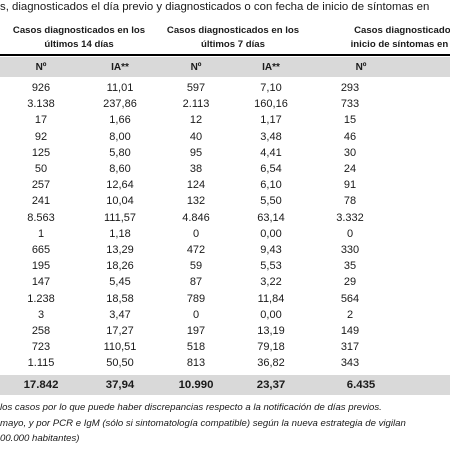 The width and height of the screenshot is (450, 450). What do you see at coordinates (196, 266) in the screenshot?
I see `cell-count-7: 59` at bounding box center [196, 266].